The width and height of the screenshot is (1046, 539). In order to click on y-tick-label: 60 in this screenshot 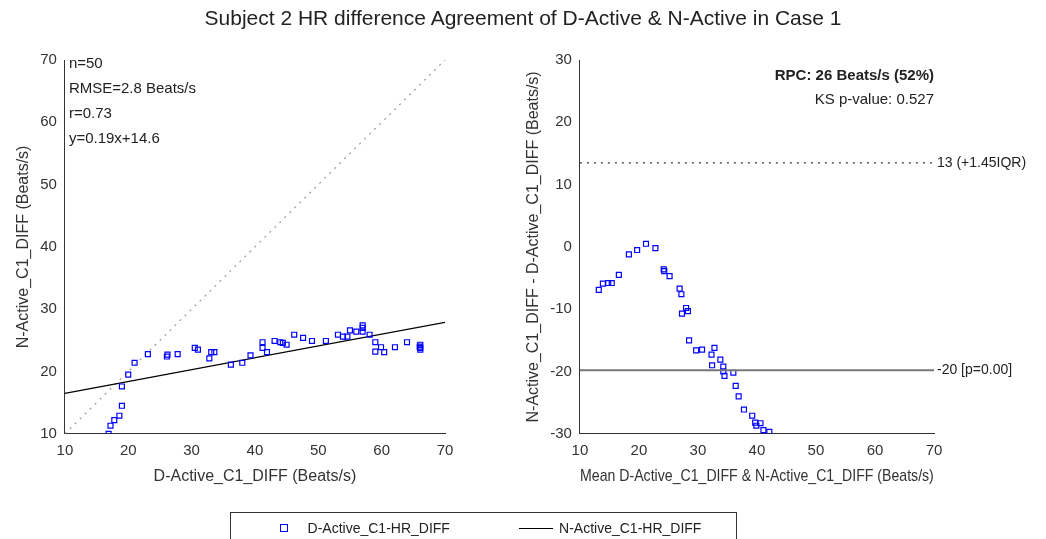, I will do `click(48, 121)`.